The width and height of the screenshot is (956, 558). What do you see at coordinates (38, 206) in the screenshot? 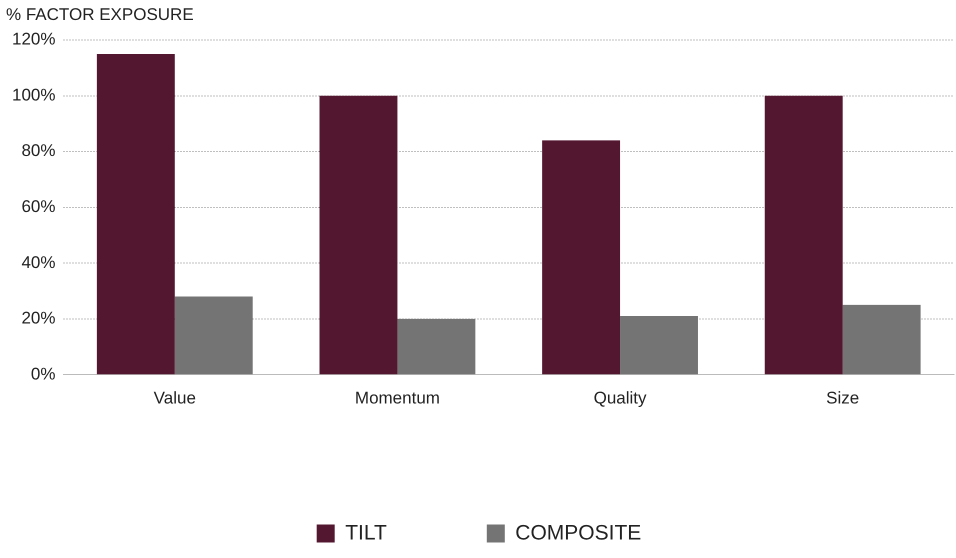
I see `y-tick-label: 60%` at bounding box center [38, 206].